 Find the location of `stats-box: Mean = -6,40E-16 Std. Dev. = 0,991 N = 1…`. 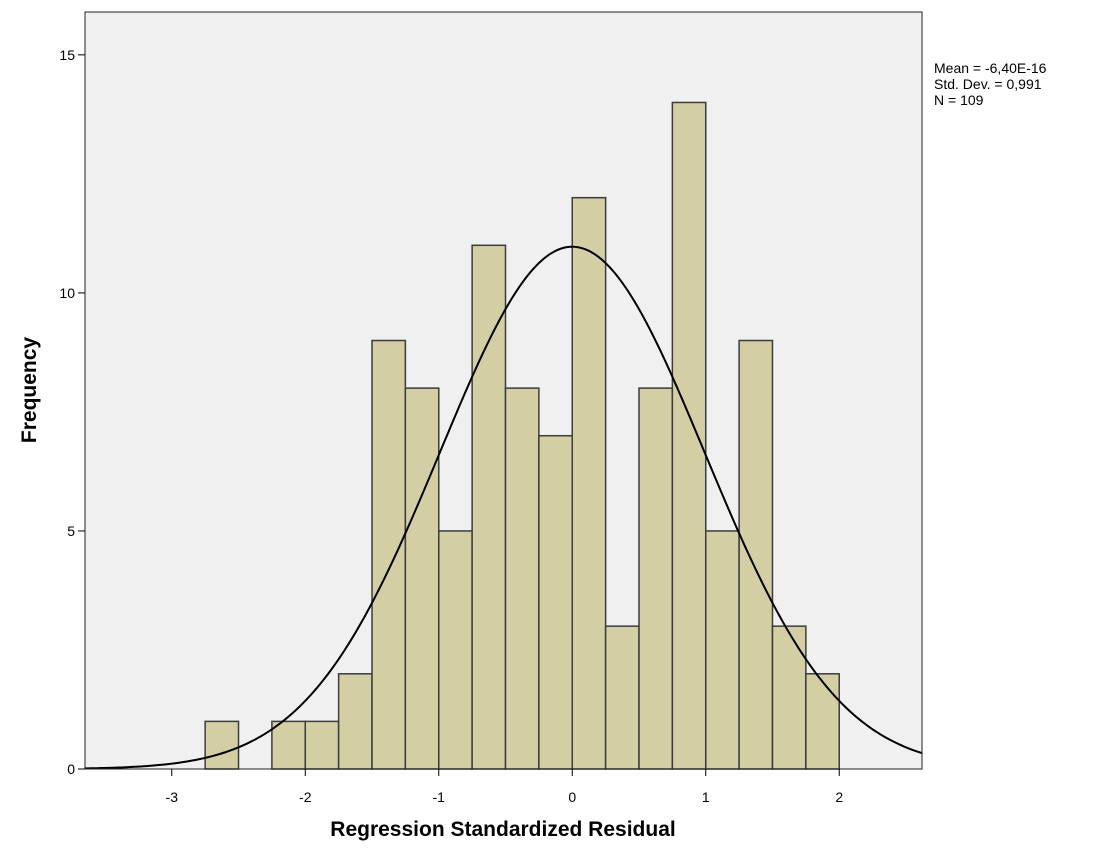

stats-box: Mean = -6,40E-16 Std. Dev. = 0,991 N = 1… is located at coordinates (990, 84).